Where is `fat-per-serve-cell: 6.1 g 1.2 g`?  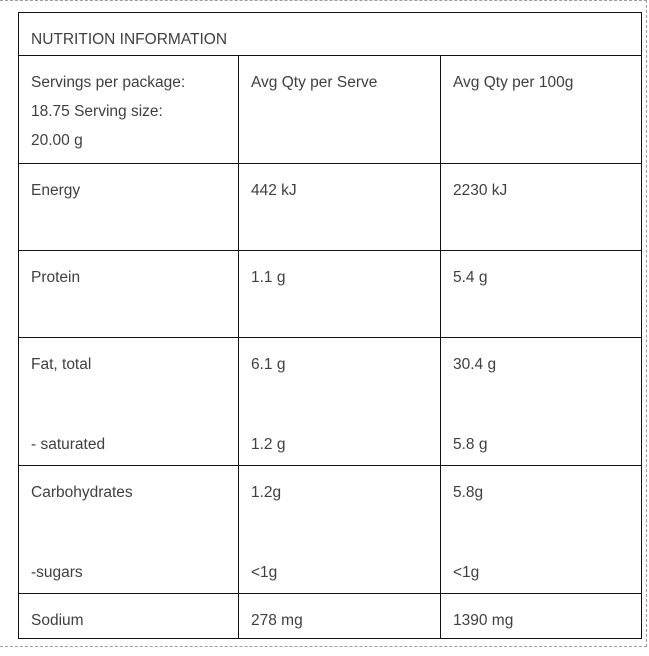
fat-per-serve-cell: 6.1 g 1.2 g is located at coordinates (339, 401).